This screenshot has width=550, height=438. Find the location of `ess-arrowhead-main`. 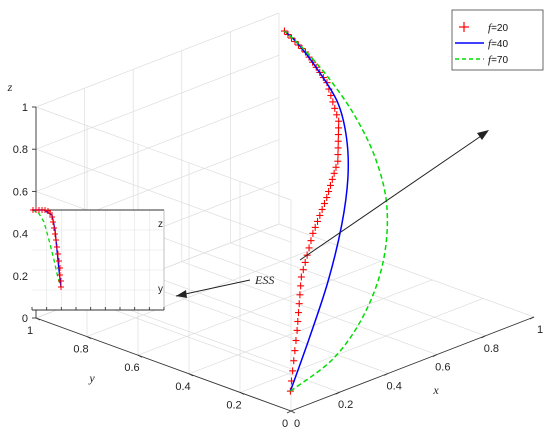

ess-arrowhead-main is located at coordinates (483, 135).